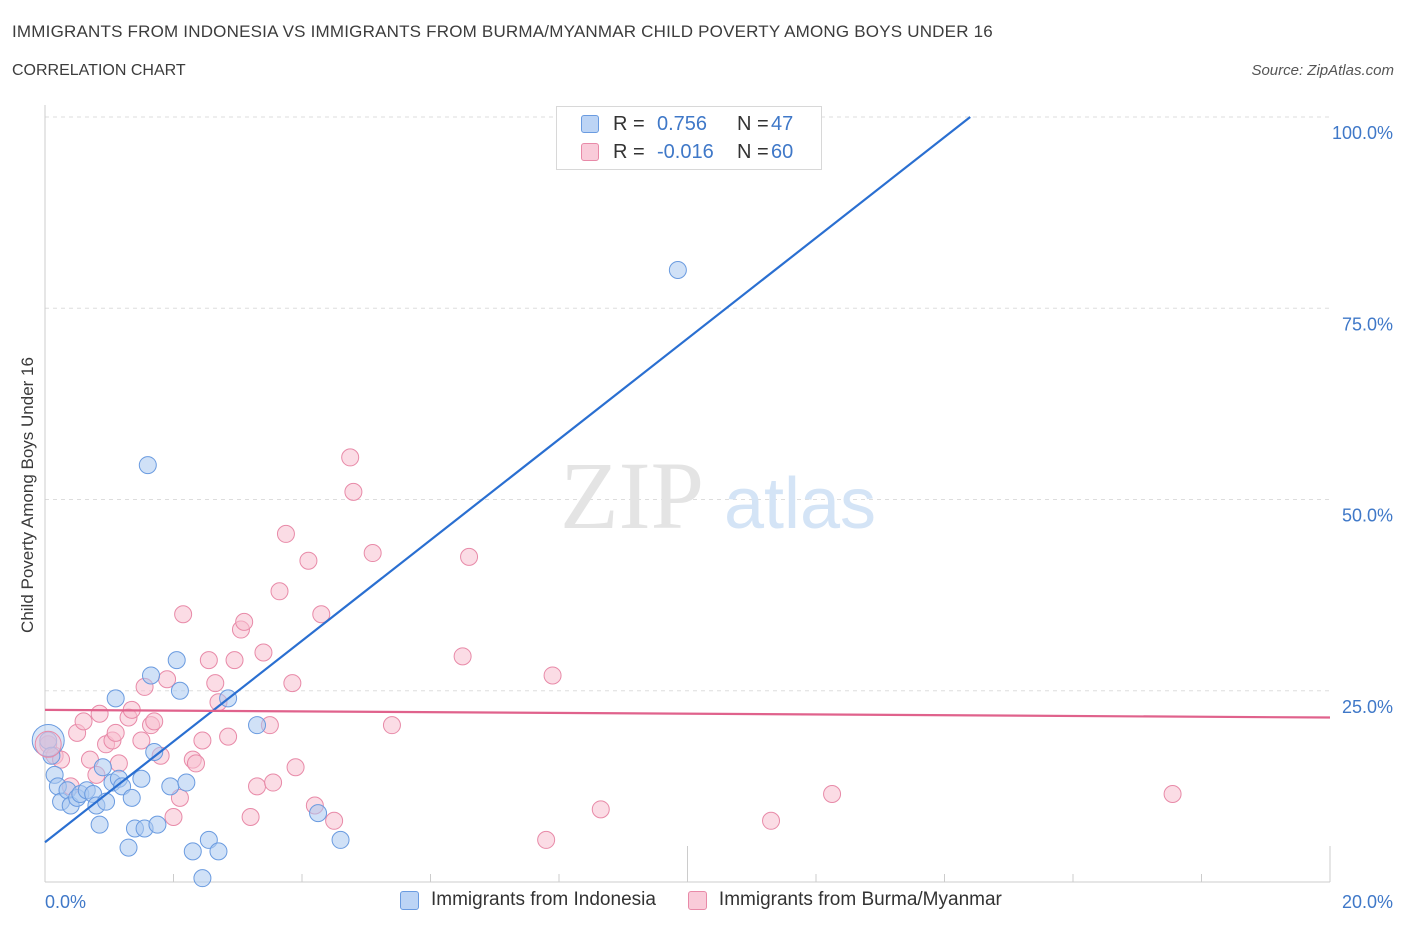 The width and height of the screenshot is (1406, 930). I want to click on x-tick-label: 0.0%, so click(65, 902).